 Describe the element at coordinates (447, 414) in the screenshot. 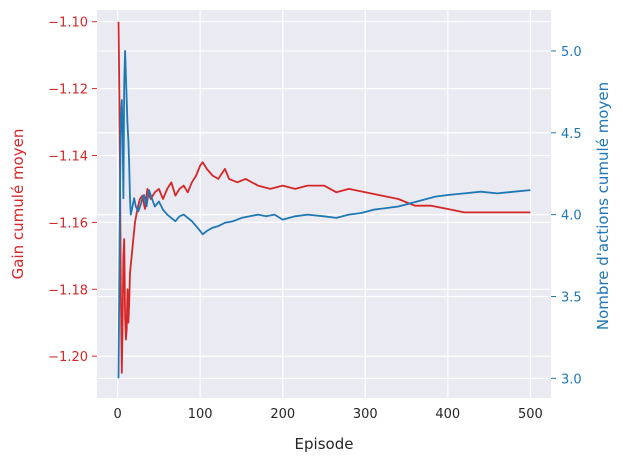

I see `x-tick-label: 400` at that location.